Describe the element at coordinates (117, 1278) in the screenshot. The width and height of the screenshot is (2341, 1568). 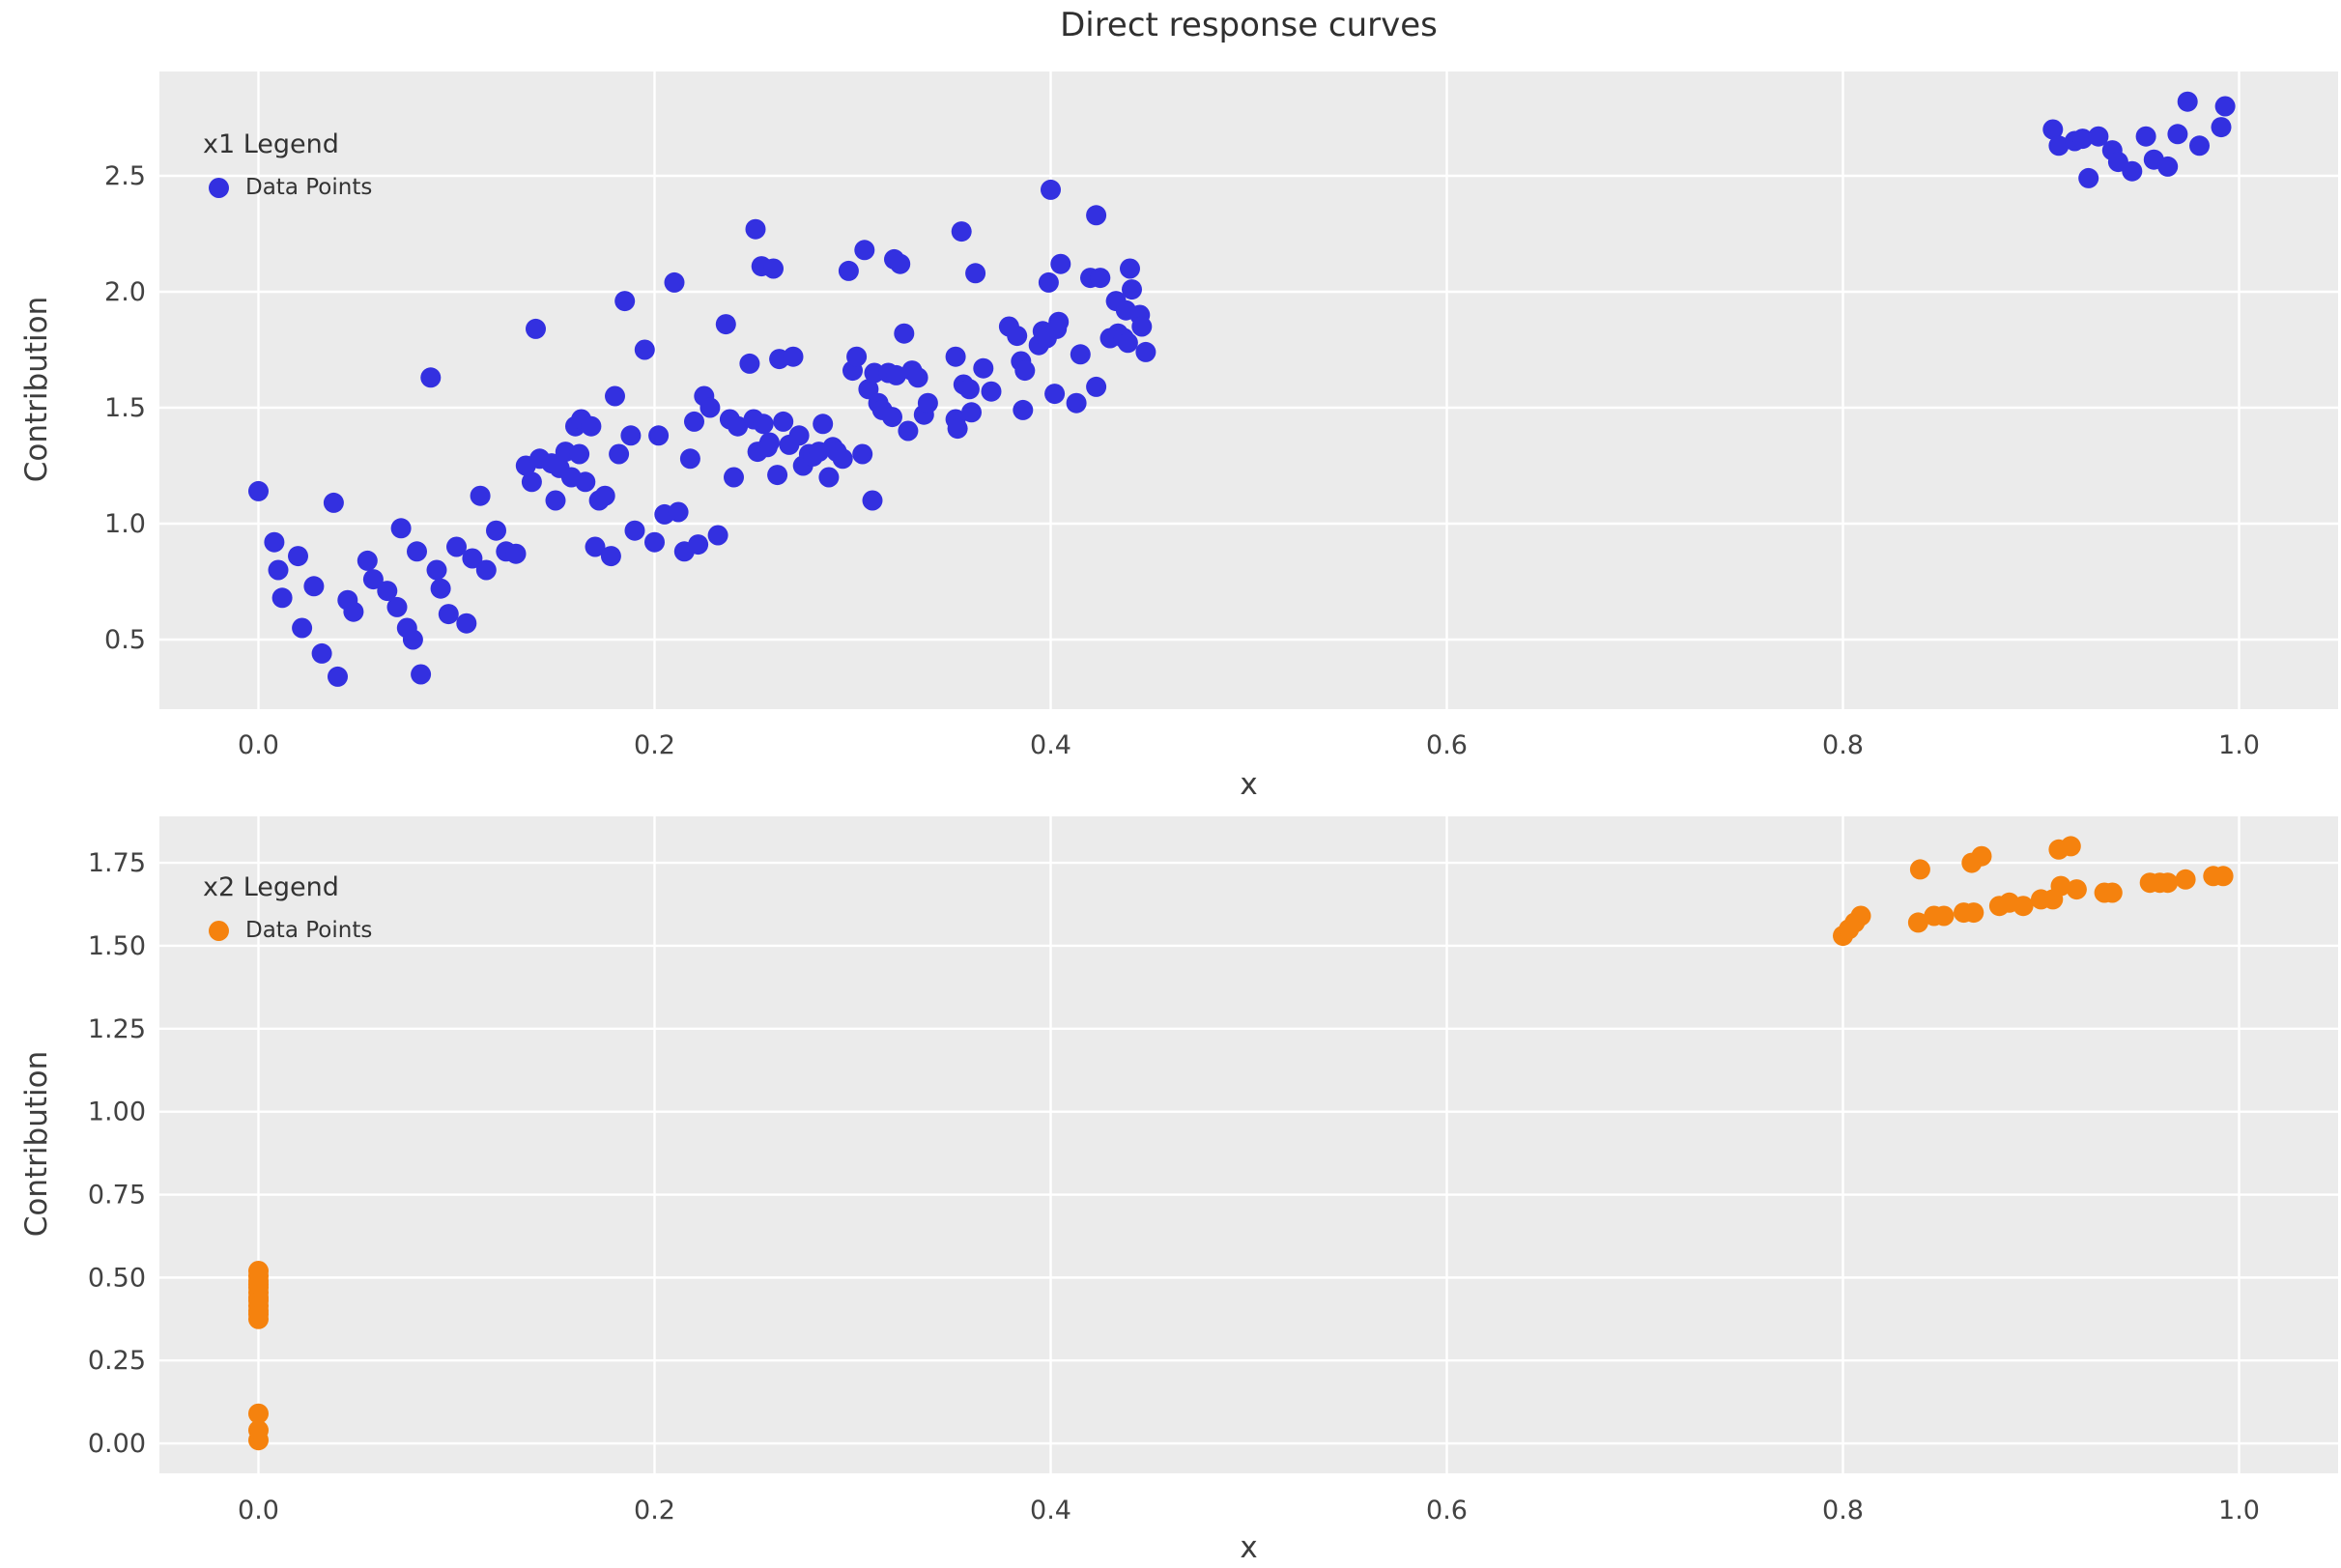
I see `y-tick-label: 0.50` at that location.